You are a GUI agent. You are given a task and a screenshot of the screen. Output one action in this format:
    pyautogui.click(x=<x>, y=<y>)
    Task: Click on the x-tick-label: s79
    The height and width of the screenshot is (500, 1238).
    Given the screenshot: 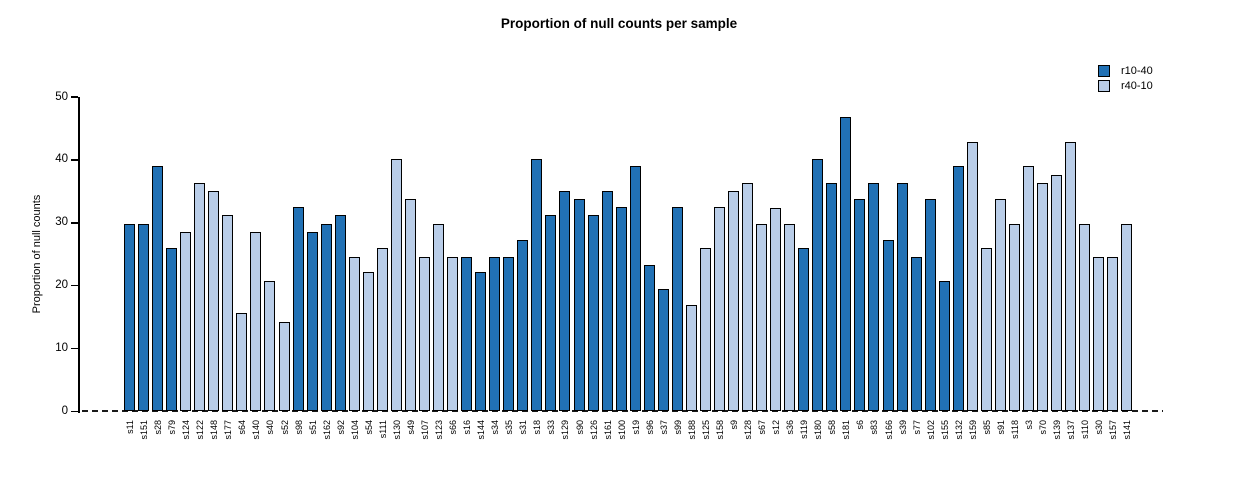 What is the action you would take?
    pyautogui.click(x=172, y=427)
    